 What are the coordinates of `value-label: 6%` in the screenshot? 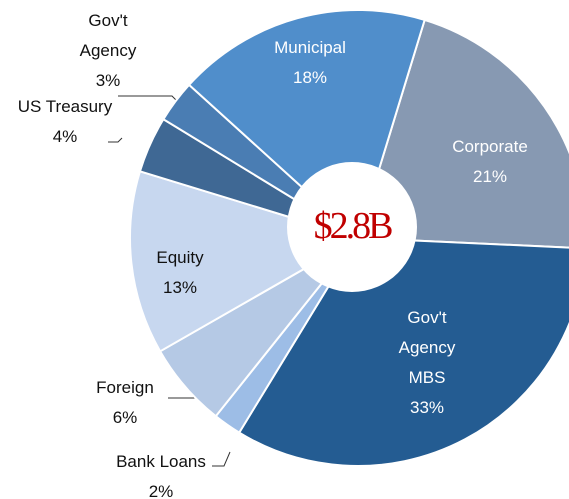 It's located at (125, 417).